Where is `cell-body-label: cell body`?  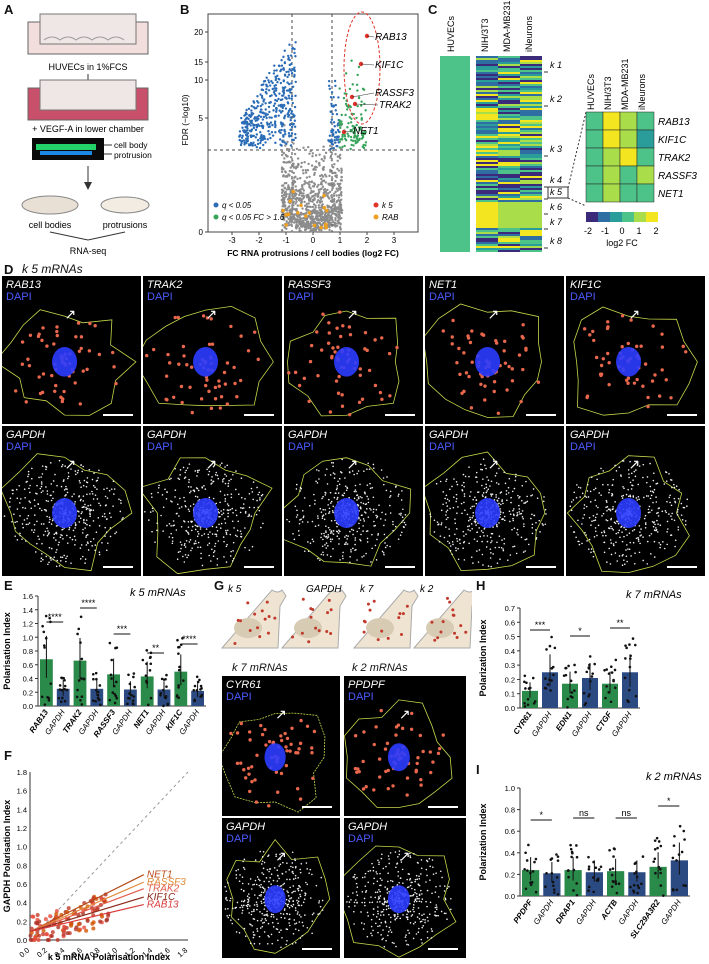
cell-body-label: cell body is located at coordinates (131, 145).